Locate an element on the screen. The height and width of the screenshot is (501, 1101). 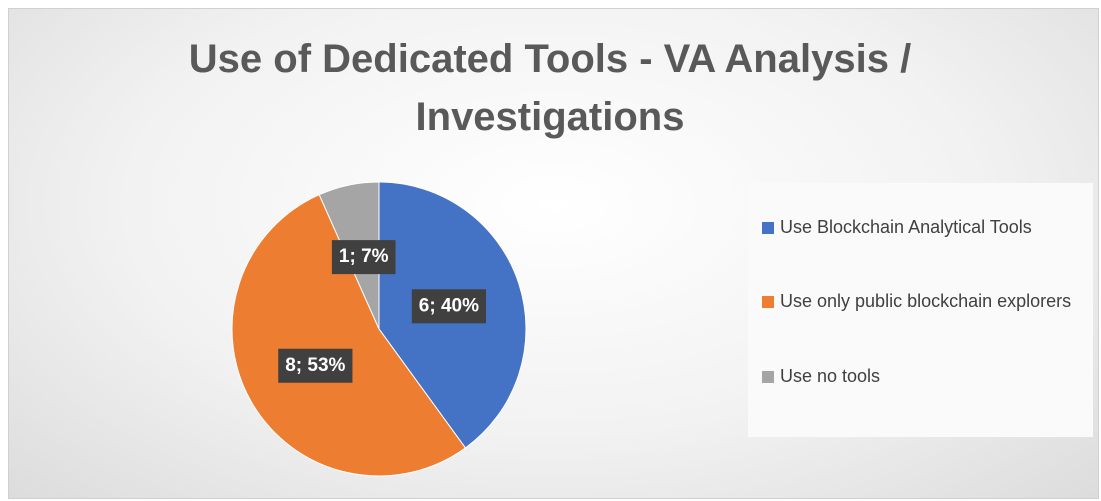
legend-label: Use only public blockchain explorers is located at coordinates (926, 301).